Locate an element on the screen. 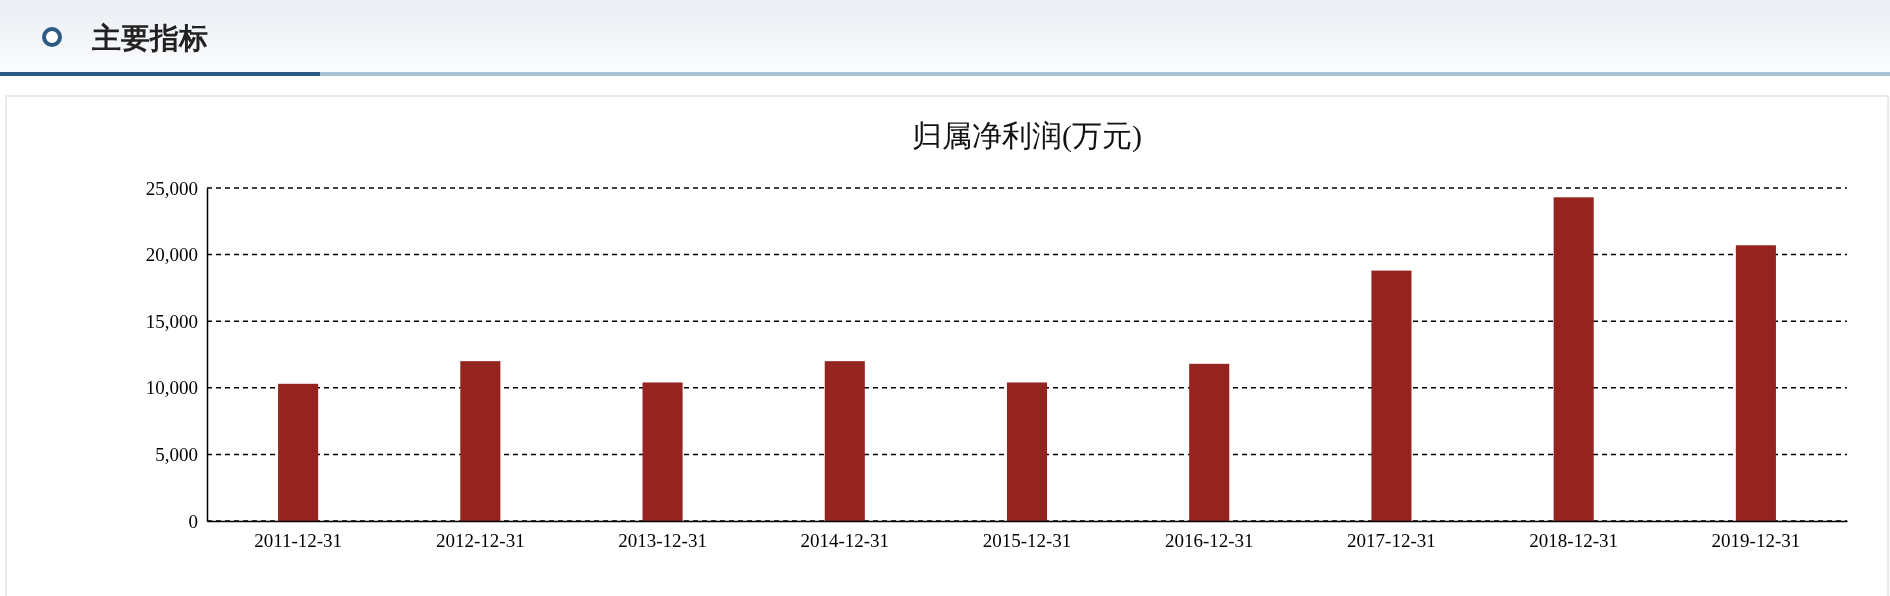 The width and height of the screenshot is (1890, 596). x-tick-label: 2013-12-31 is located at coordinates (662, 540).